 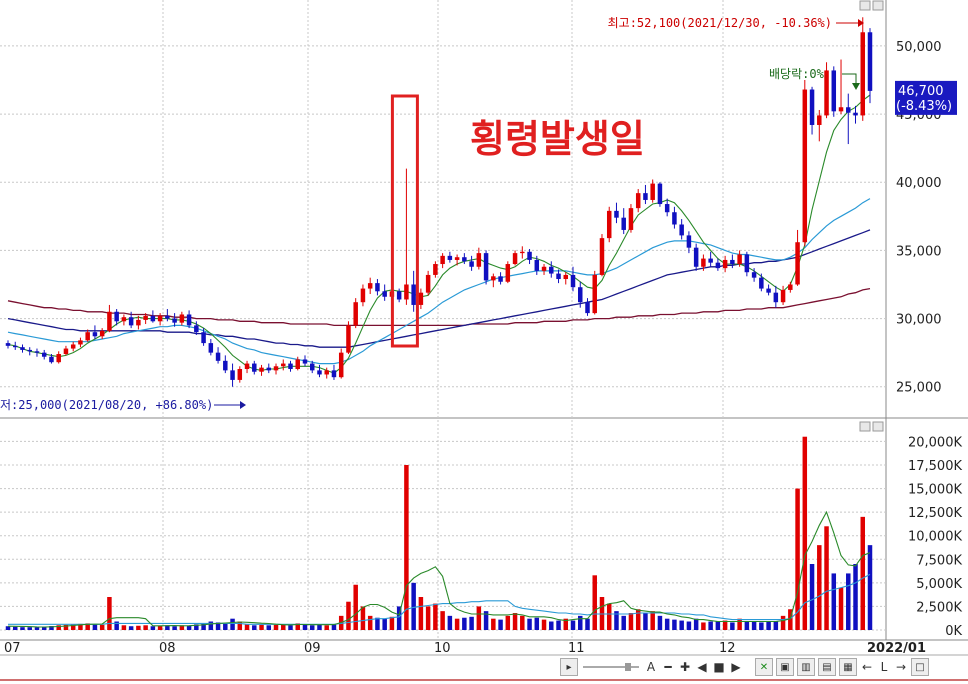 What do you see at coordinates (702, 667) in the screenshot?
I see `prev-icon: ◀` at bounding box center [702, 667].